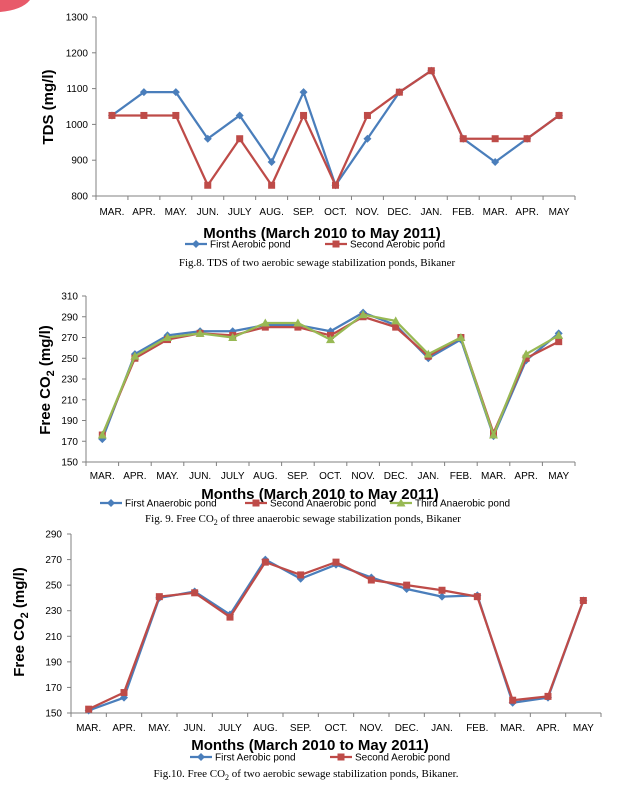 Image resolution: width=629 pixels, height=789 pixels. I want to click on y-tick-label: 310, so click(69, 297).